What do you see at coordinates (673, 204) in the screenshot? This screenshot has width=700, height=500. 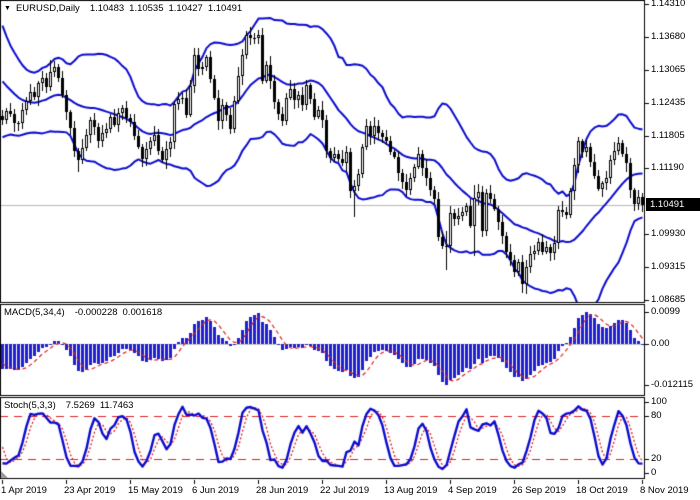 I see `current-price-tag: 1.10491` at bounding box center [673, 204].